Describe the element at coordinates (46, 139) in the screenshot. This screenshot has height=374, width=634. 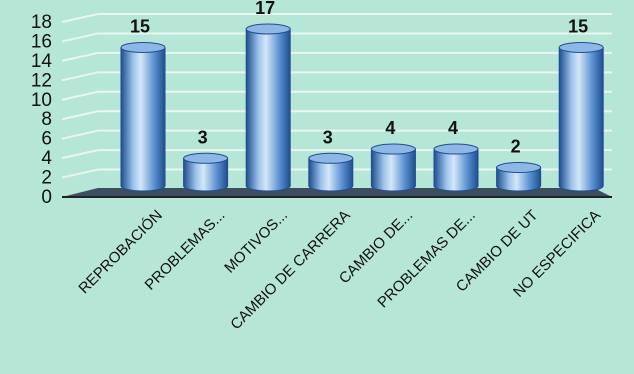
I see `y-tick-label: 6` at that location.